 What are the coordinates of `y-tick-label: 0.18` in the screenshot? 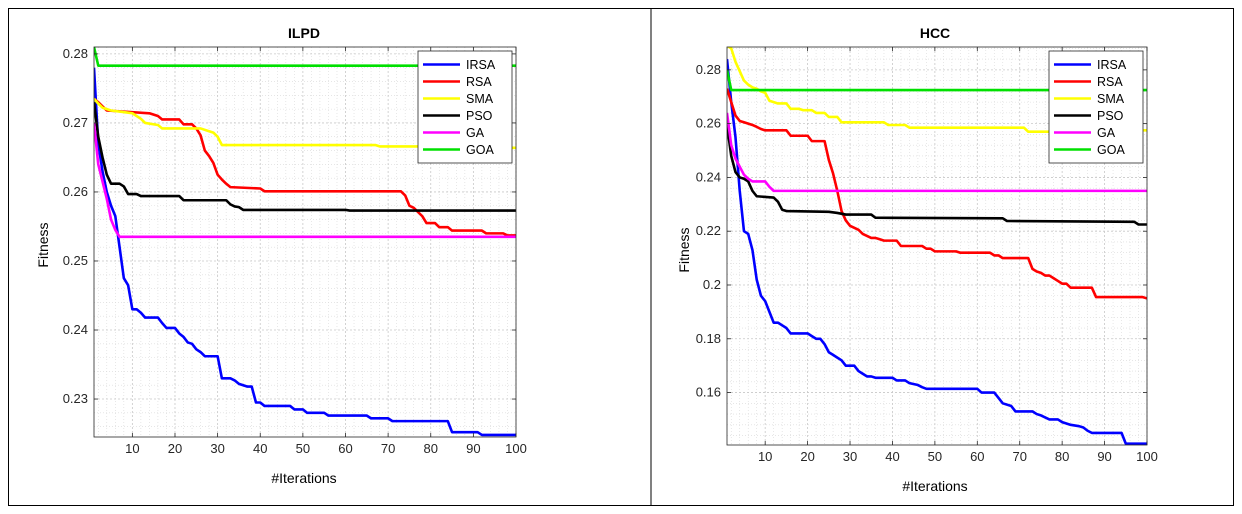 It's located at (708, 338).